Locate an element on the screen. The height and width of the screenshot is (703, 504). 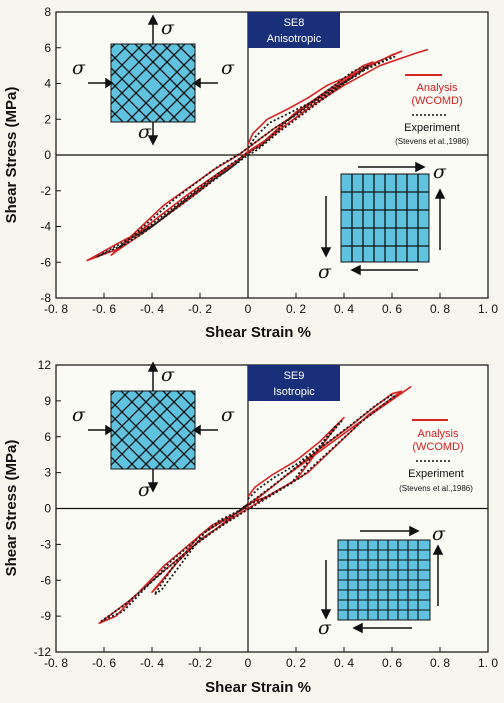
y-tick-label: -3 is located at coordinates (45, 544).